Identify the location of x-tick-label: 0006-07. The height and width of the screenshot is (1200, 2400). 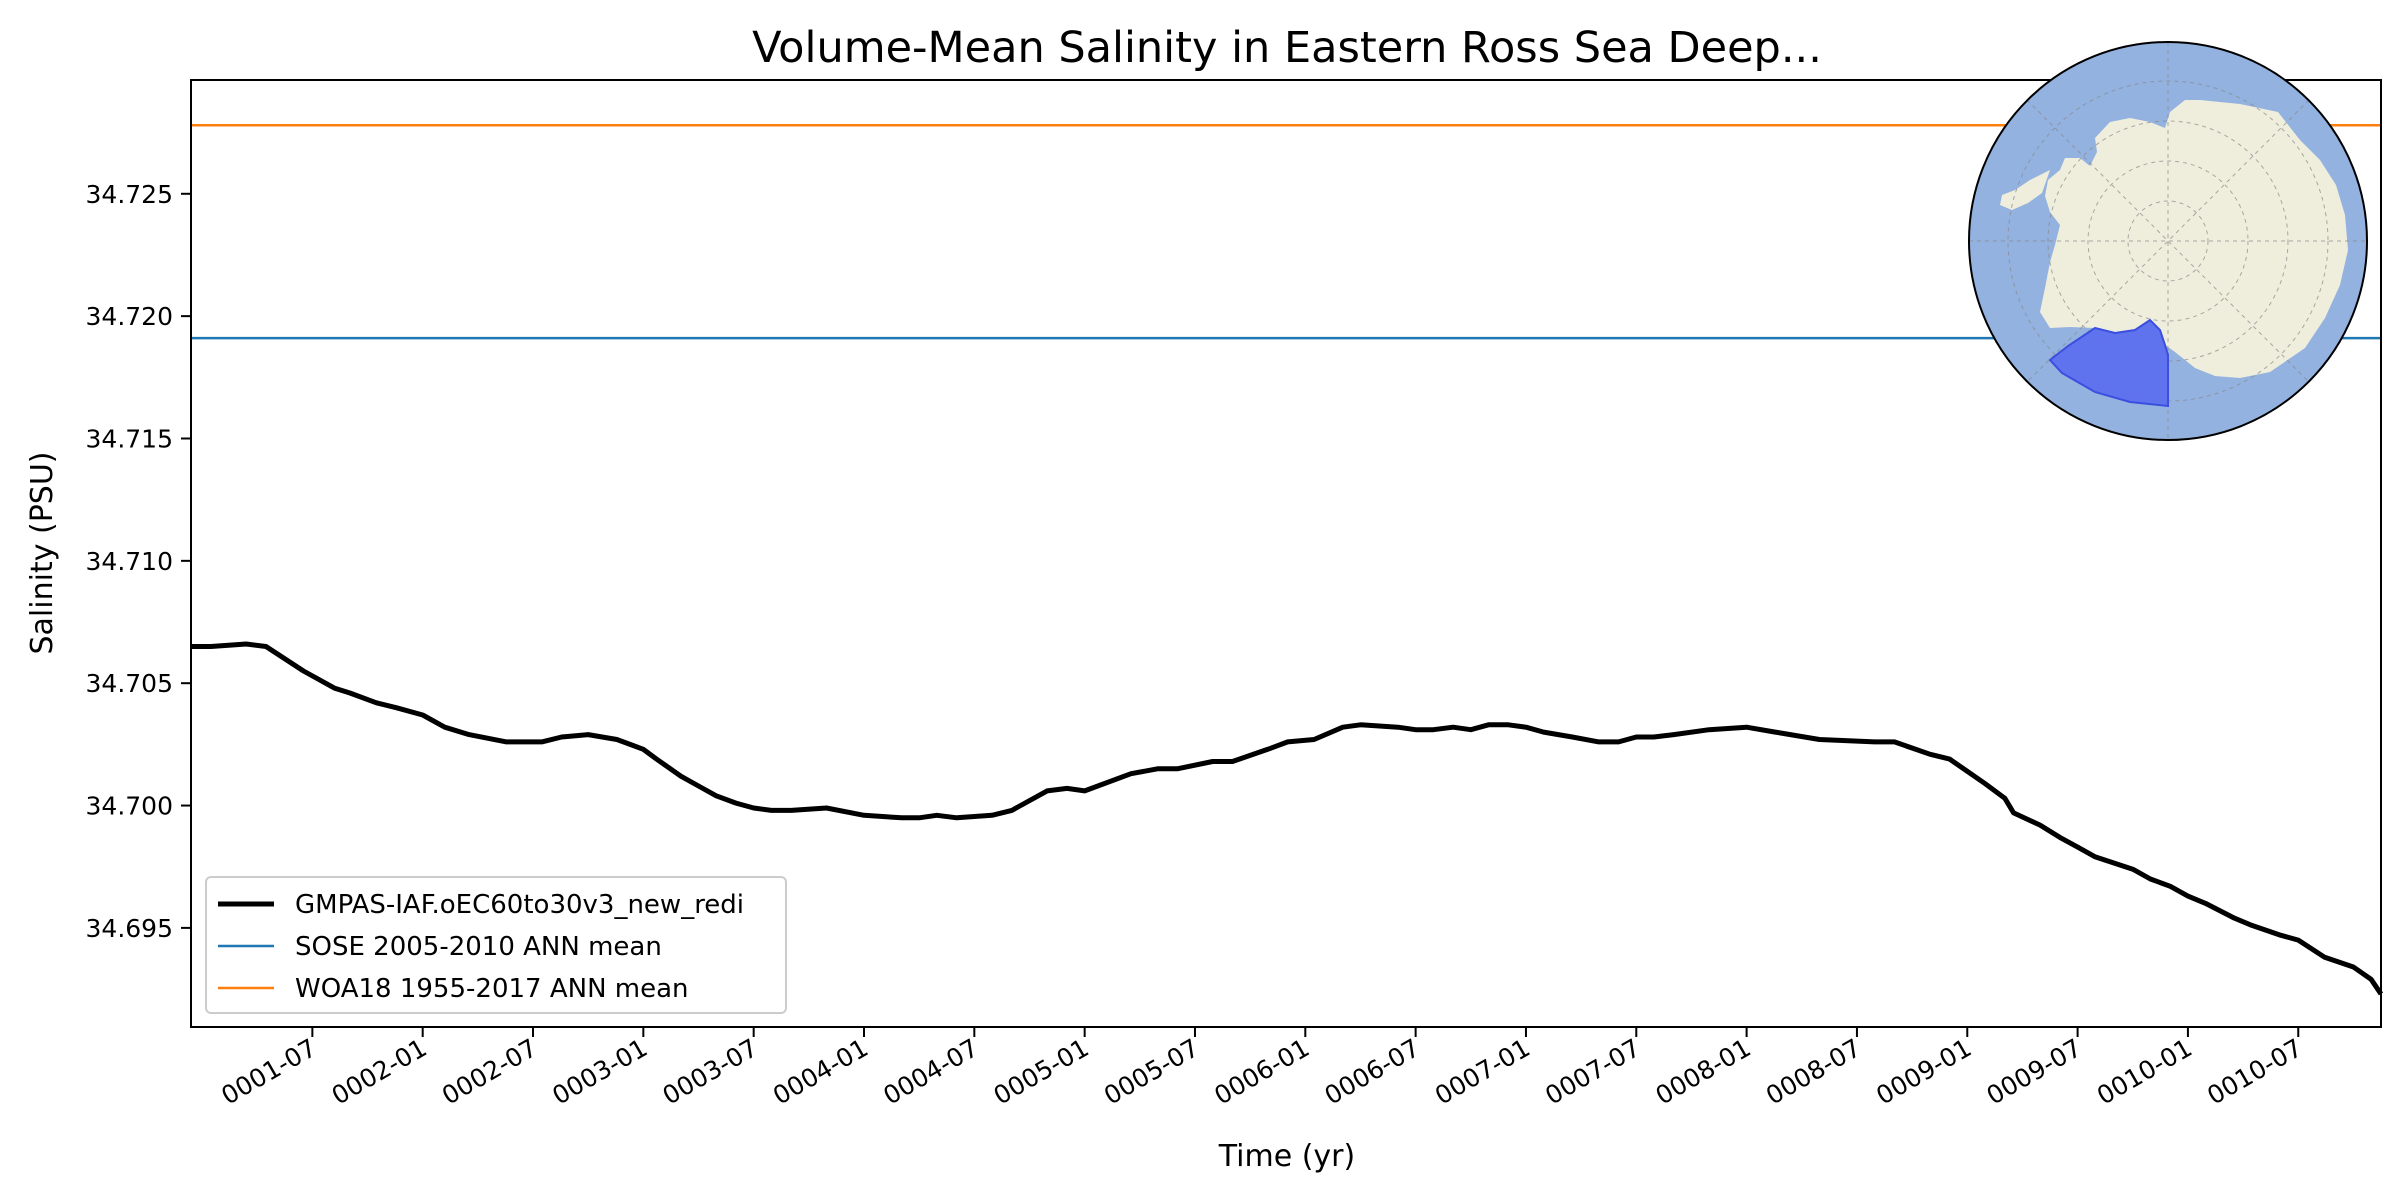
(1372, 1071).